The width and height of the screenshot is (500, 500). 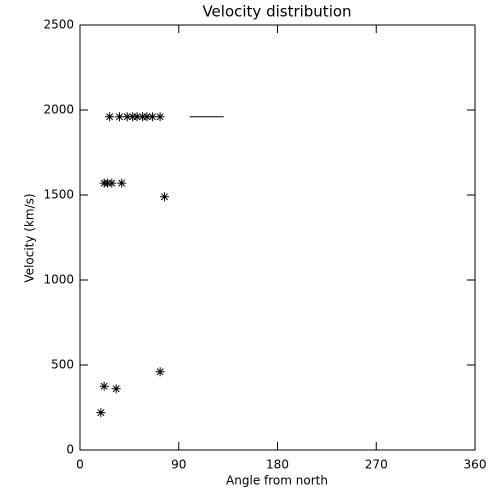 I want to click on y-tick-label: 1500, so click(x=58, y=195).